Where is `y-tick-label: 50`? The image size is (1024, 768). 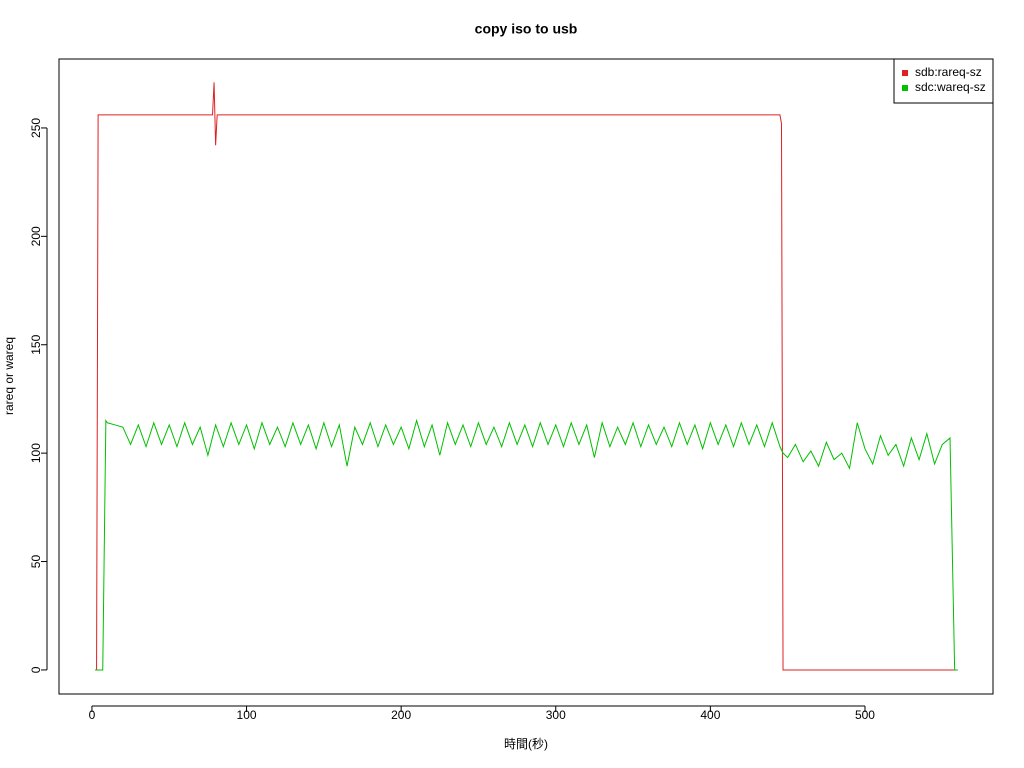 y-tick-label: 50 is located at coordinates (36, 562).